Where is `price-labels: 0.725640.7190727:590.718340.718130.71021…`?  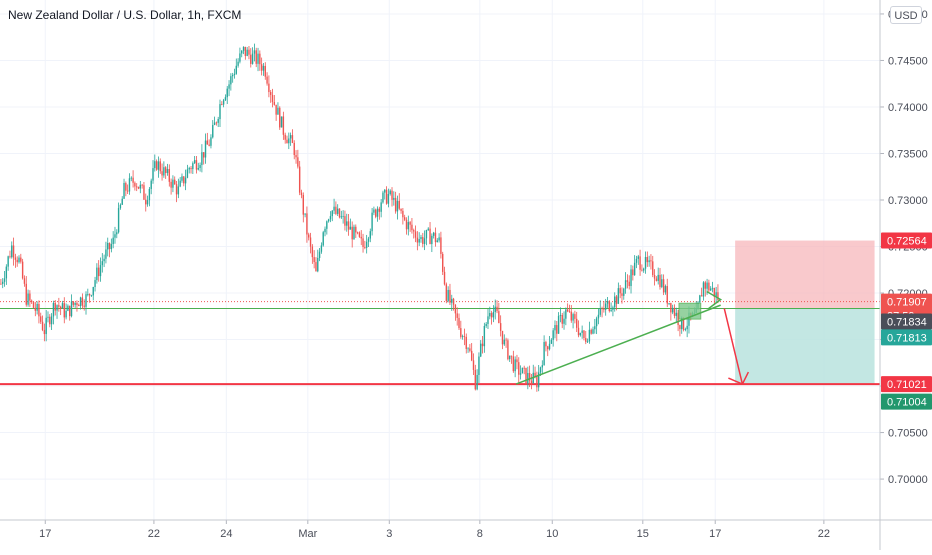
price-labels: 0.725640.7190727:590.718340.718130.71021… is located at coordinates (906, 321).